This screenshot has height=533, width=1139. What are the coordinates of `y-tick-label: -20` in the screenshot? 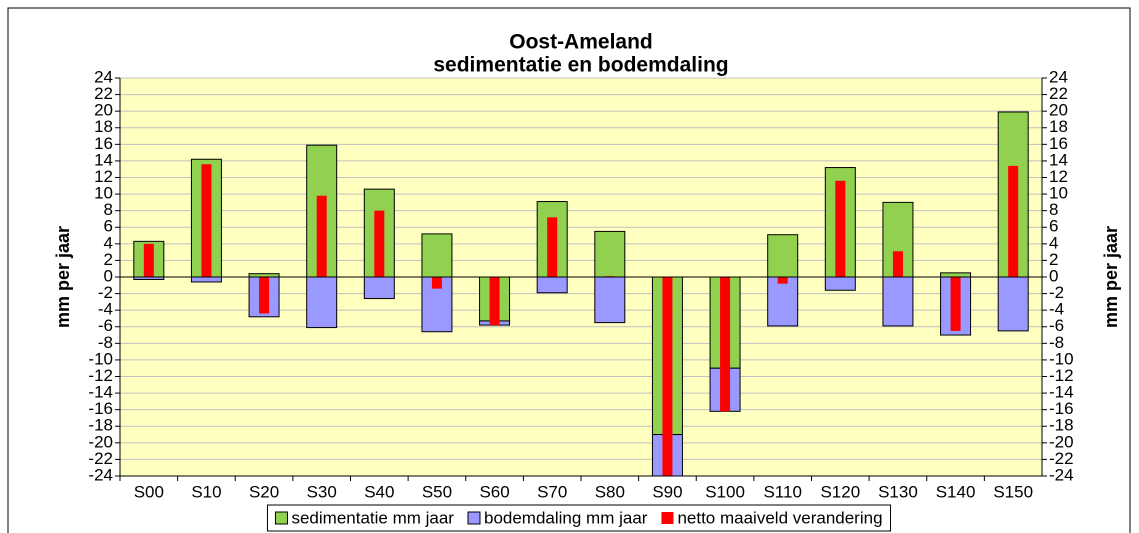 It's located at (100, 441).